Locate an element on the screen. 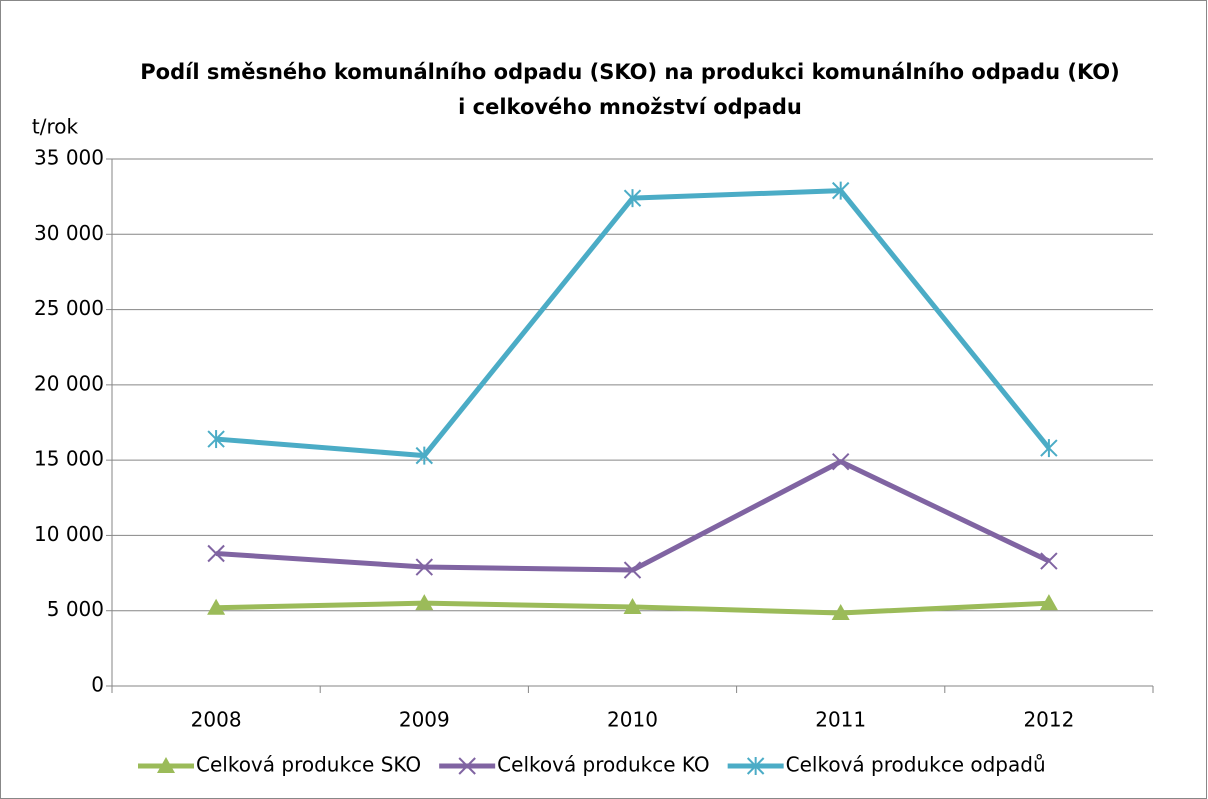 Image resolution: width=1208 pixels, height=799 pixels. legend-label: Celková produkce SKO is located at coordinates (308, 765).